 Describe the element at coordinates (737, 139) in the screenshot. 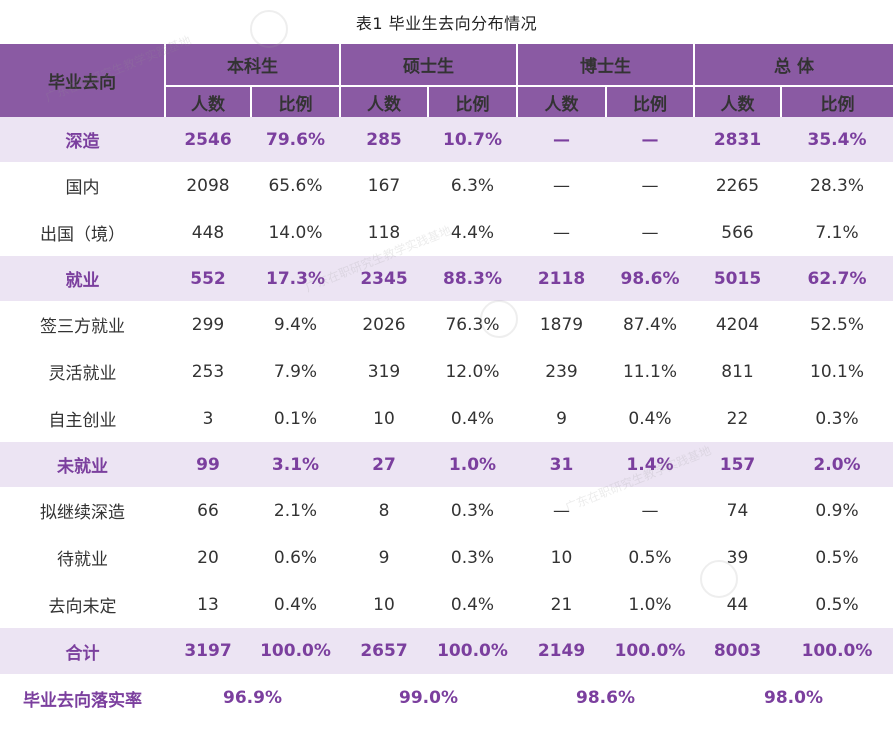

I see `count-cell: 2831` at that location.